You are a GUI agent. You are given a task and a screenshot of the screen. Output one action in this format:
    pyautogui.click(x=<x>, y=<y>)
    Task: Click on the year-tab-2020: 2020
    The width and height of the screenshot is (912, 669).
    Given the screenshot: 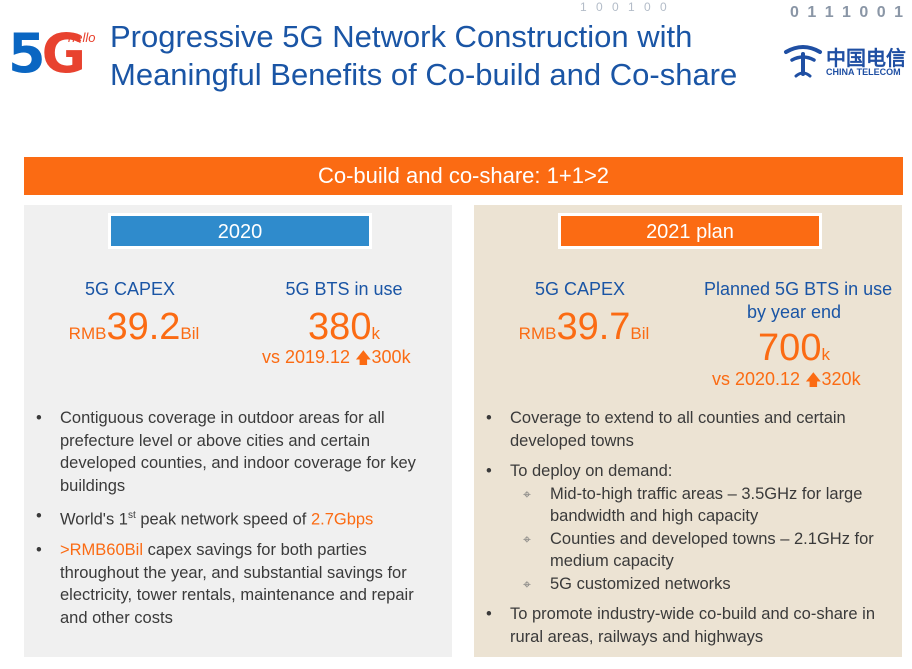 What is the action you would take?
    pyautogui.click(x=240, y=231)
    